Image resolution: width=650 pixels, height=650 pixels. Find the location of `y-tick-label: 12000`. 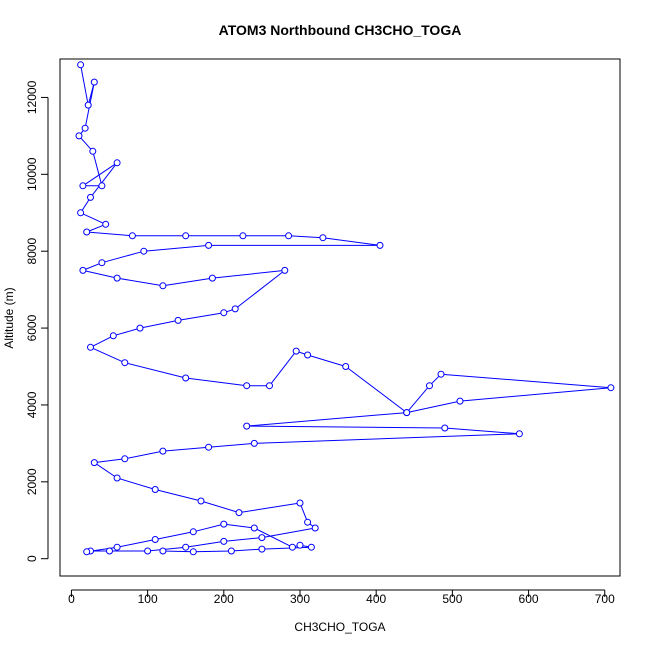

y-tick-label: 12000 is located at coordinates (32, 97).